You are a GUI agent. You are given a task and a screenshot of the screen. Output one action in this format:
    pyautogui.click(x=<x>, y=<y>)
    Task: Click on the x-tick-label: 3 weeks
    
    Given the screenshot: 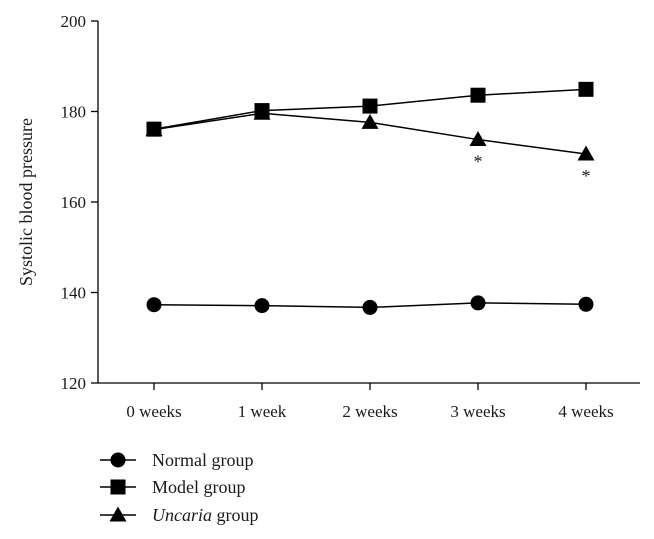 What is the action you would take?
    pyautogui.click(x=477, y=411)
    